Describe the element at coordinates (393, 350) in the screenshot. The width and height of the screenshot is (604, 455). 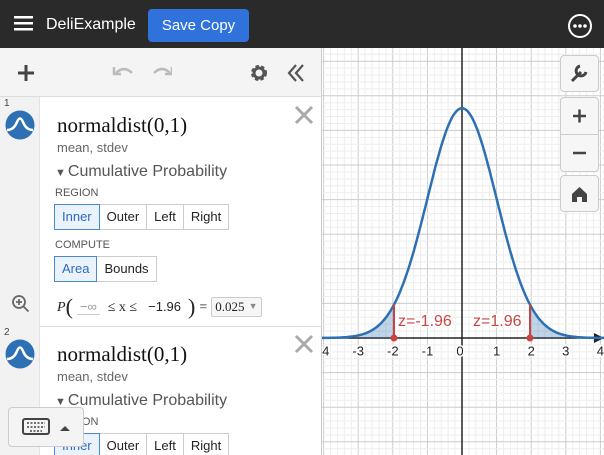
I see `x-tick-label: -2` at that location.